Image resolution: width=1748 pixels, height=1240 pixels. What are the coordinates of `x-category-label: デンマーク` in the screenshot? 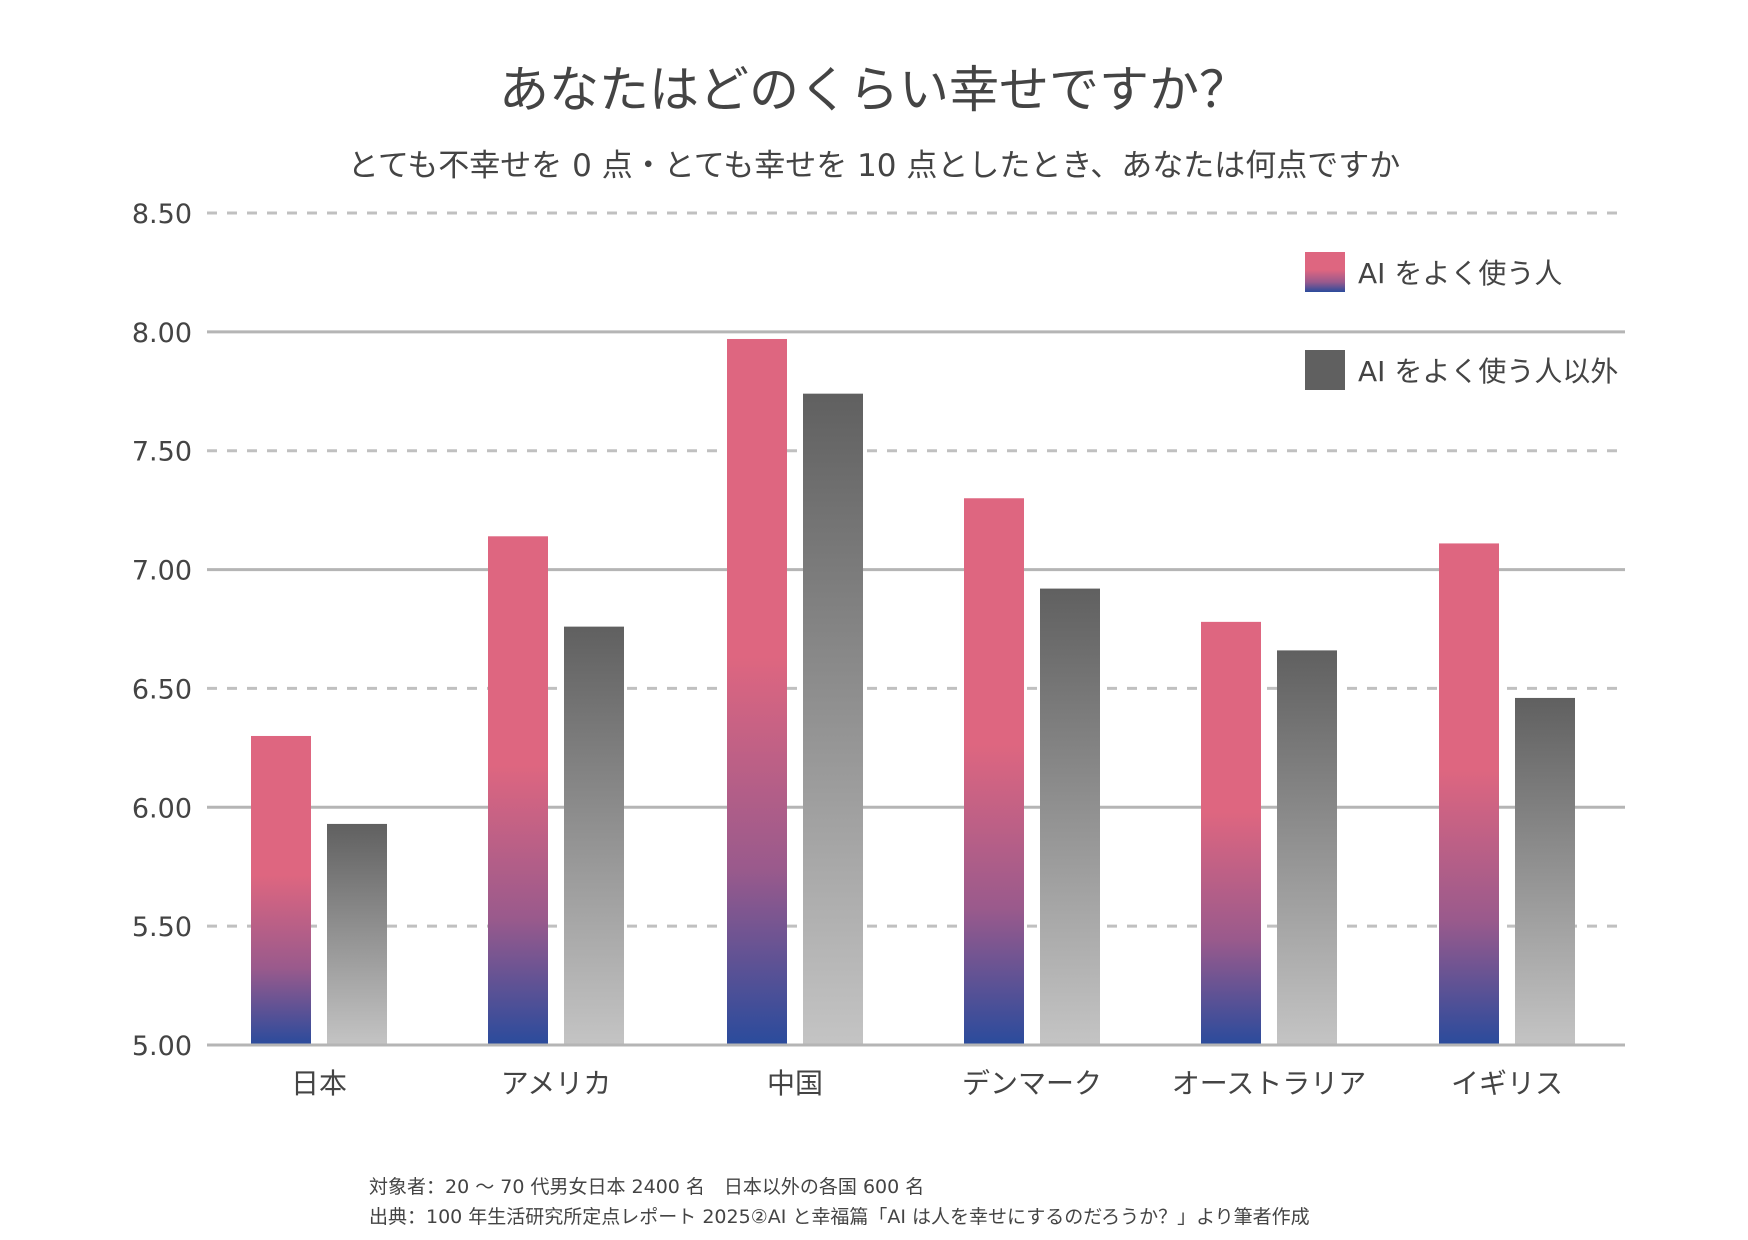 It's located at (1032, 1083).